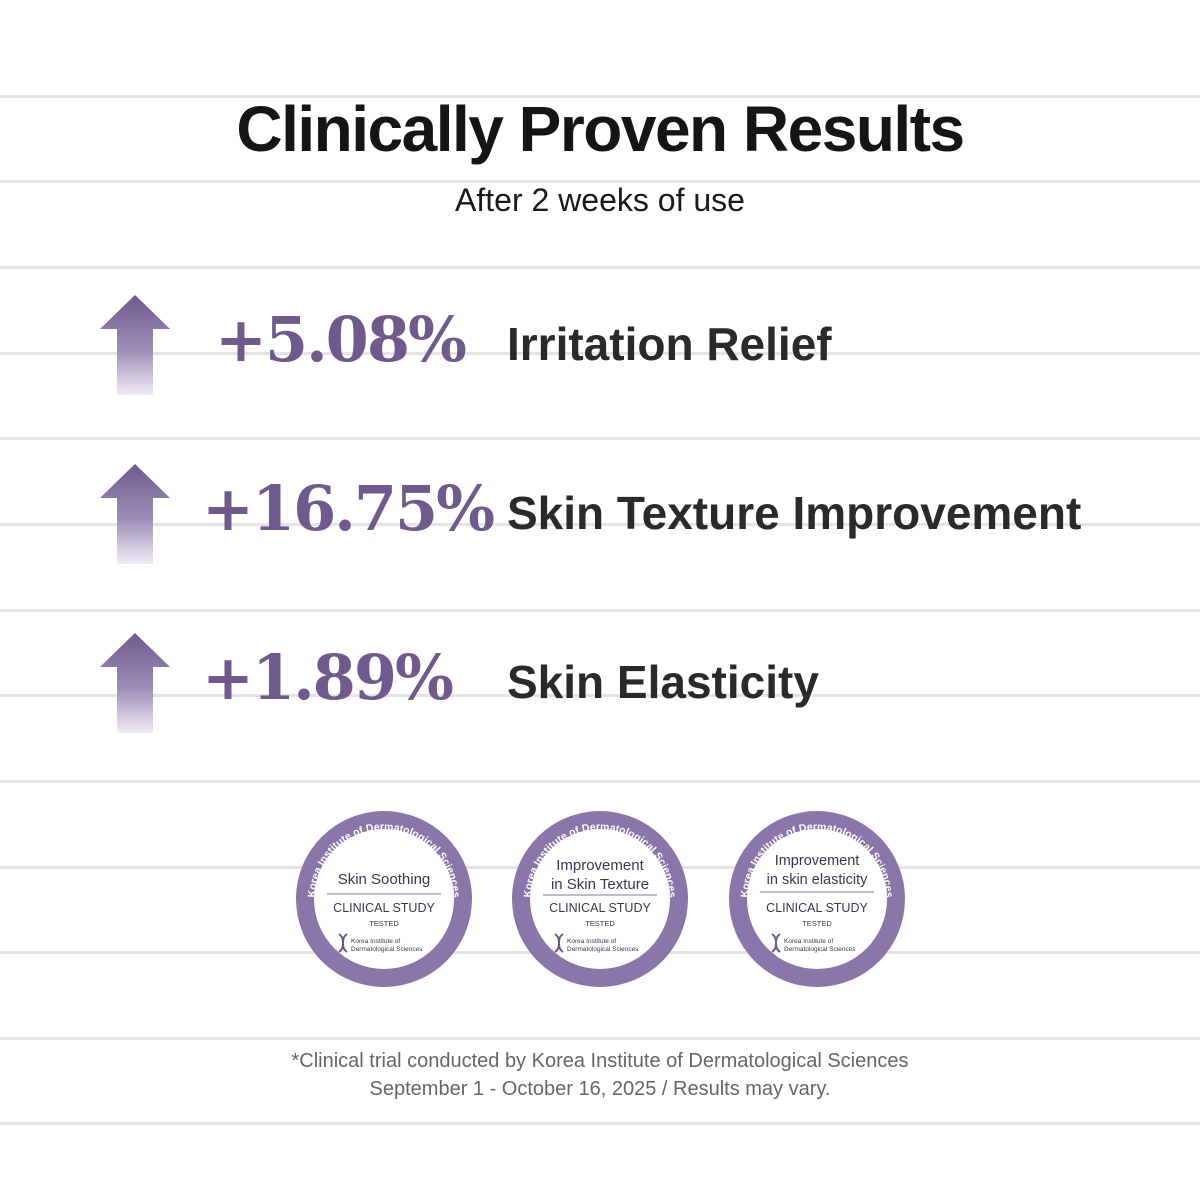  Describe the element at coordinates (663, 682) in the screenshot. I see `result-label: Skin Elasticity` at that location.